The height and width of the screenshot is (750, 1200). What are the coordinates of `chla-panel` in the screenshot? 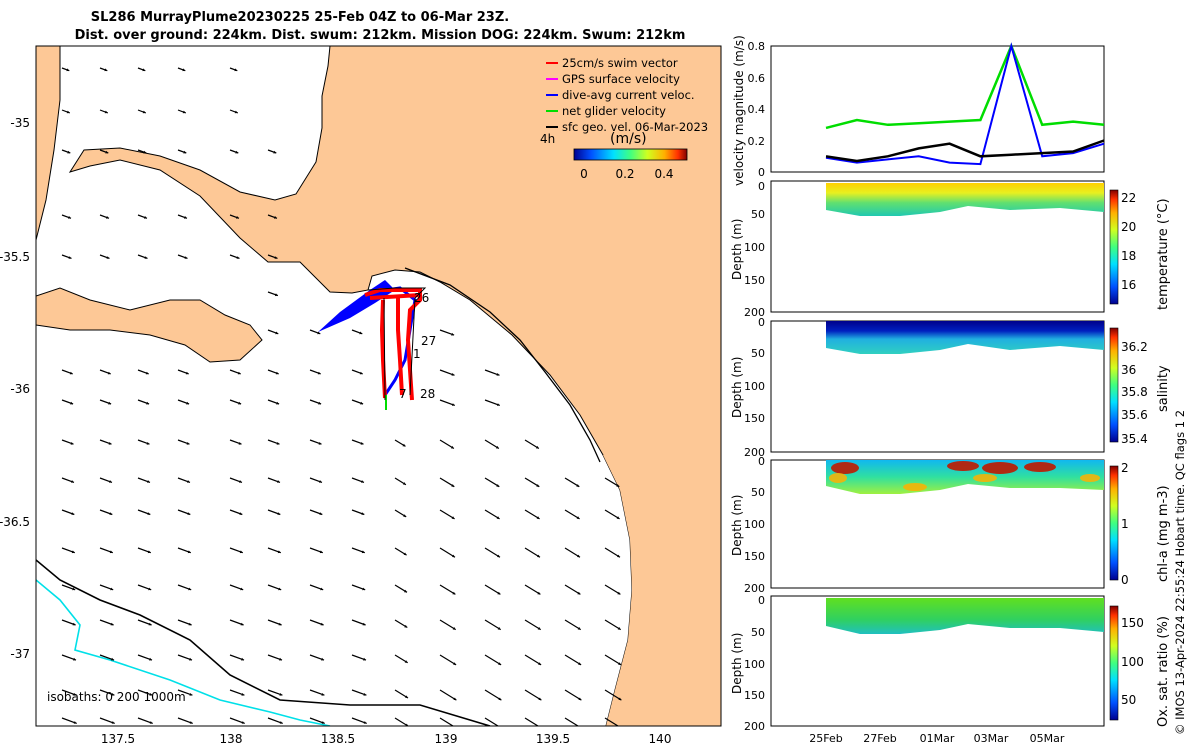 It's located at (944, 524).